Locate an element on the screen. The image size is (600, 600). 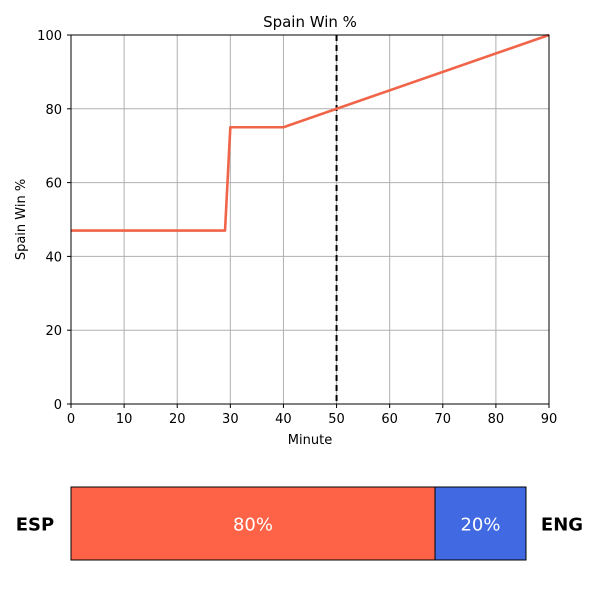
x-tick-label: 60 is located at coordinates (389, 419).